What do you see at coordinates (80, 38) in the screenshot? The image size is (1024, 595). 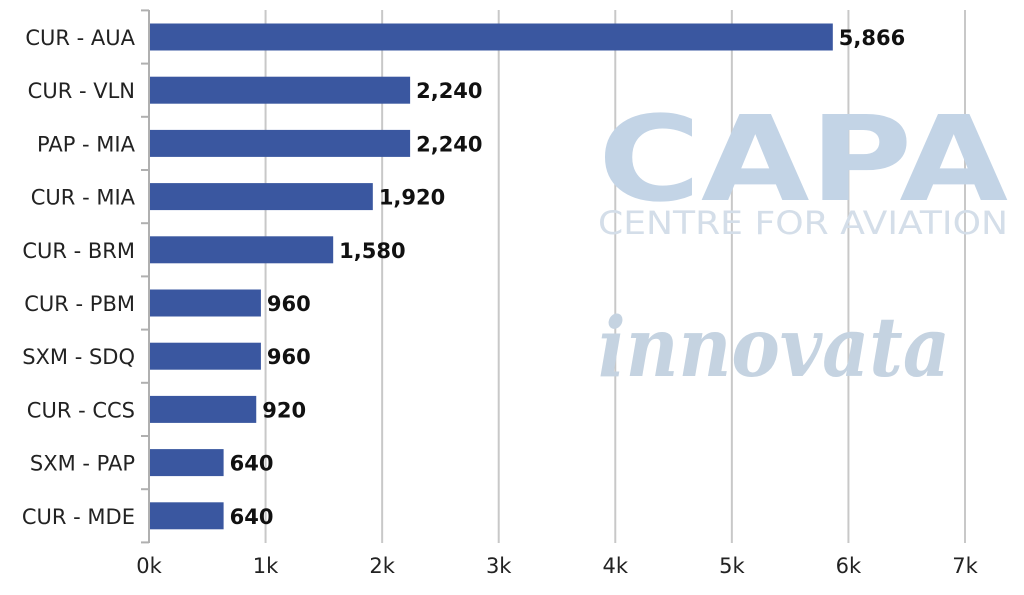 I see `category-label: CUR - AUA` at bounding box center [80, 38].